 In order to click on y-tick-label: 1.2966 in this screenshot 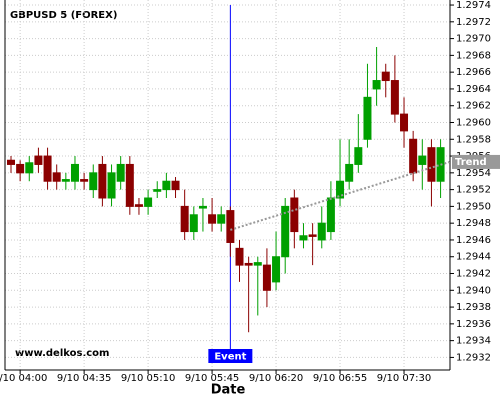, I will do `click(473, 72)`.